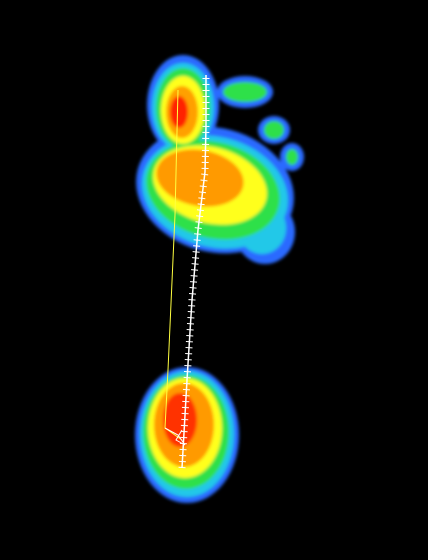  I want to click on ball-orange, so click(200, 178).